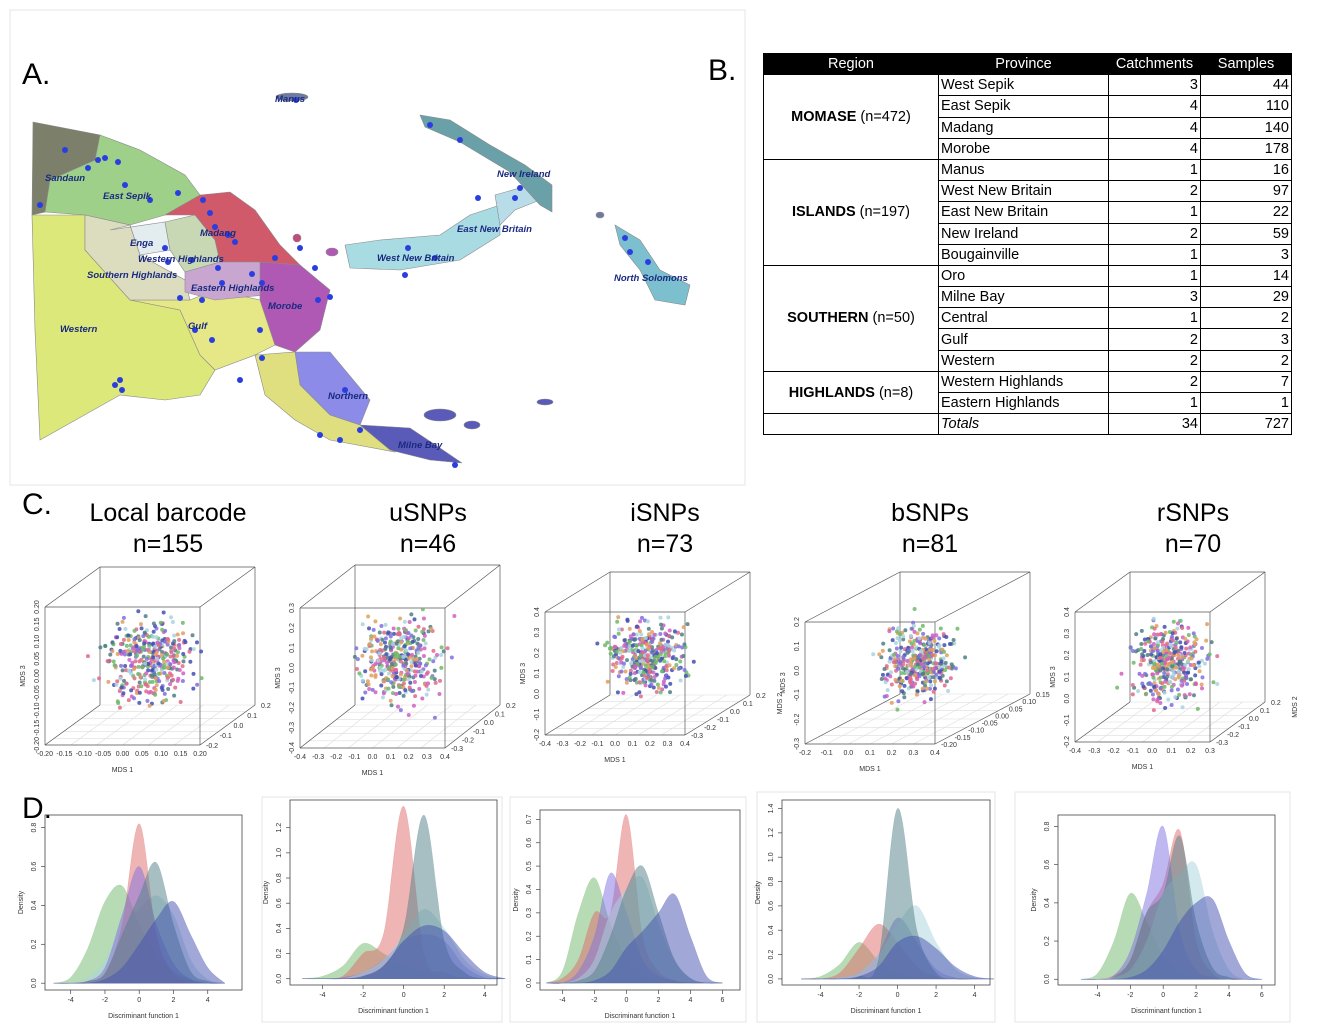  I want to click on x-axis-label: Discriminant function 1, so click(1166, 1011).